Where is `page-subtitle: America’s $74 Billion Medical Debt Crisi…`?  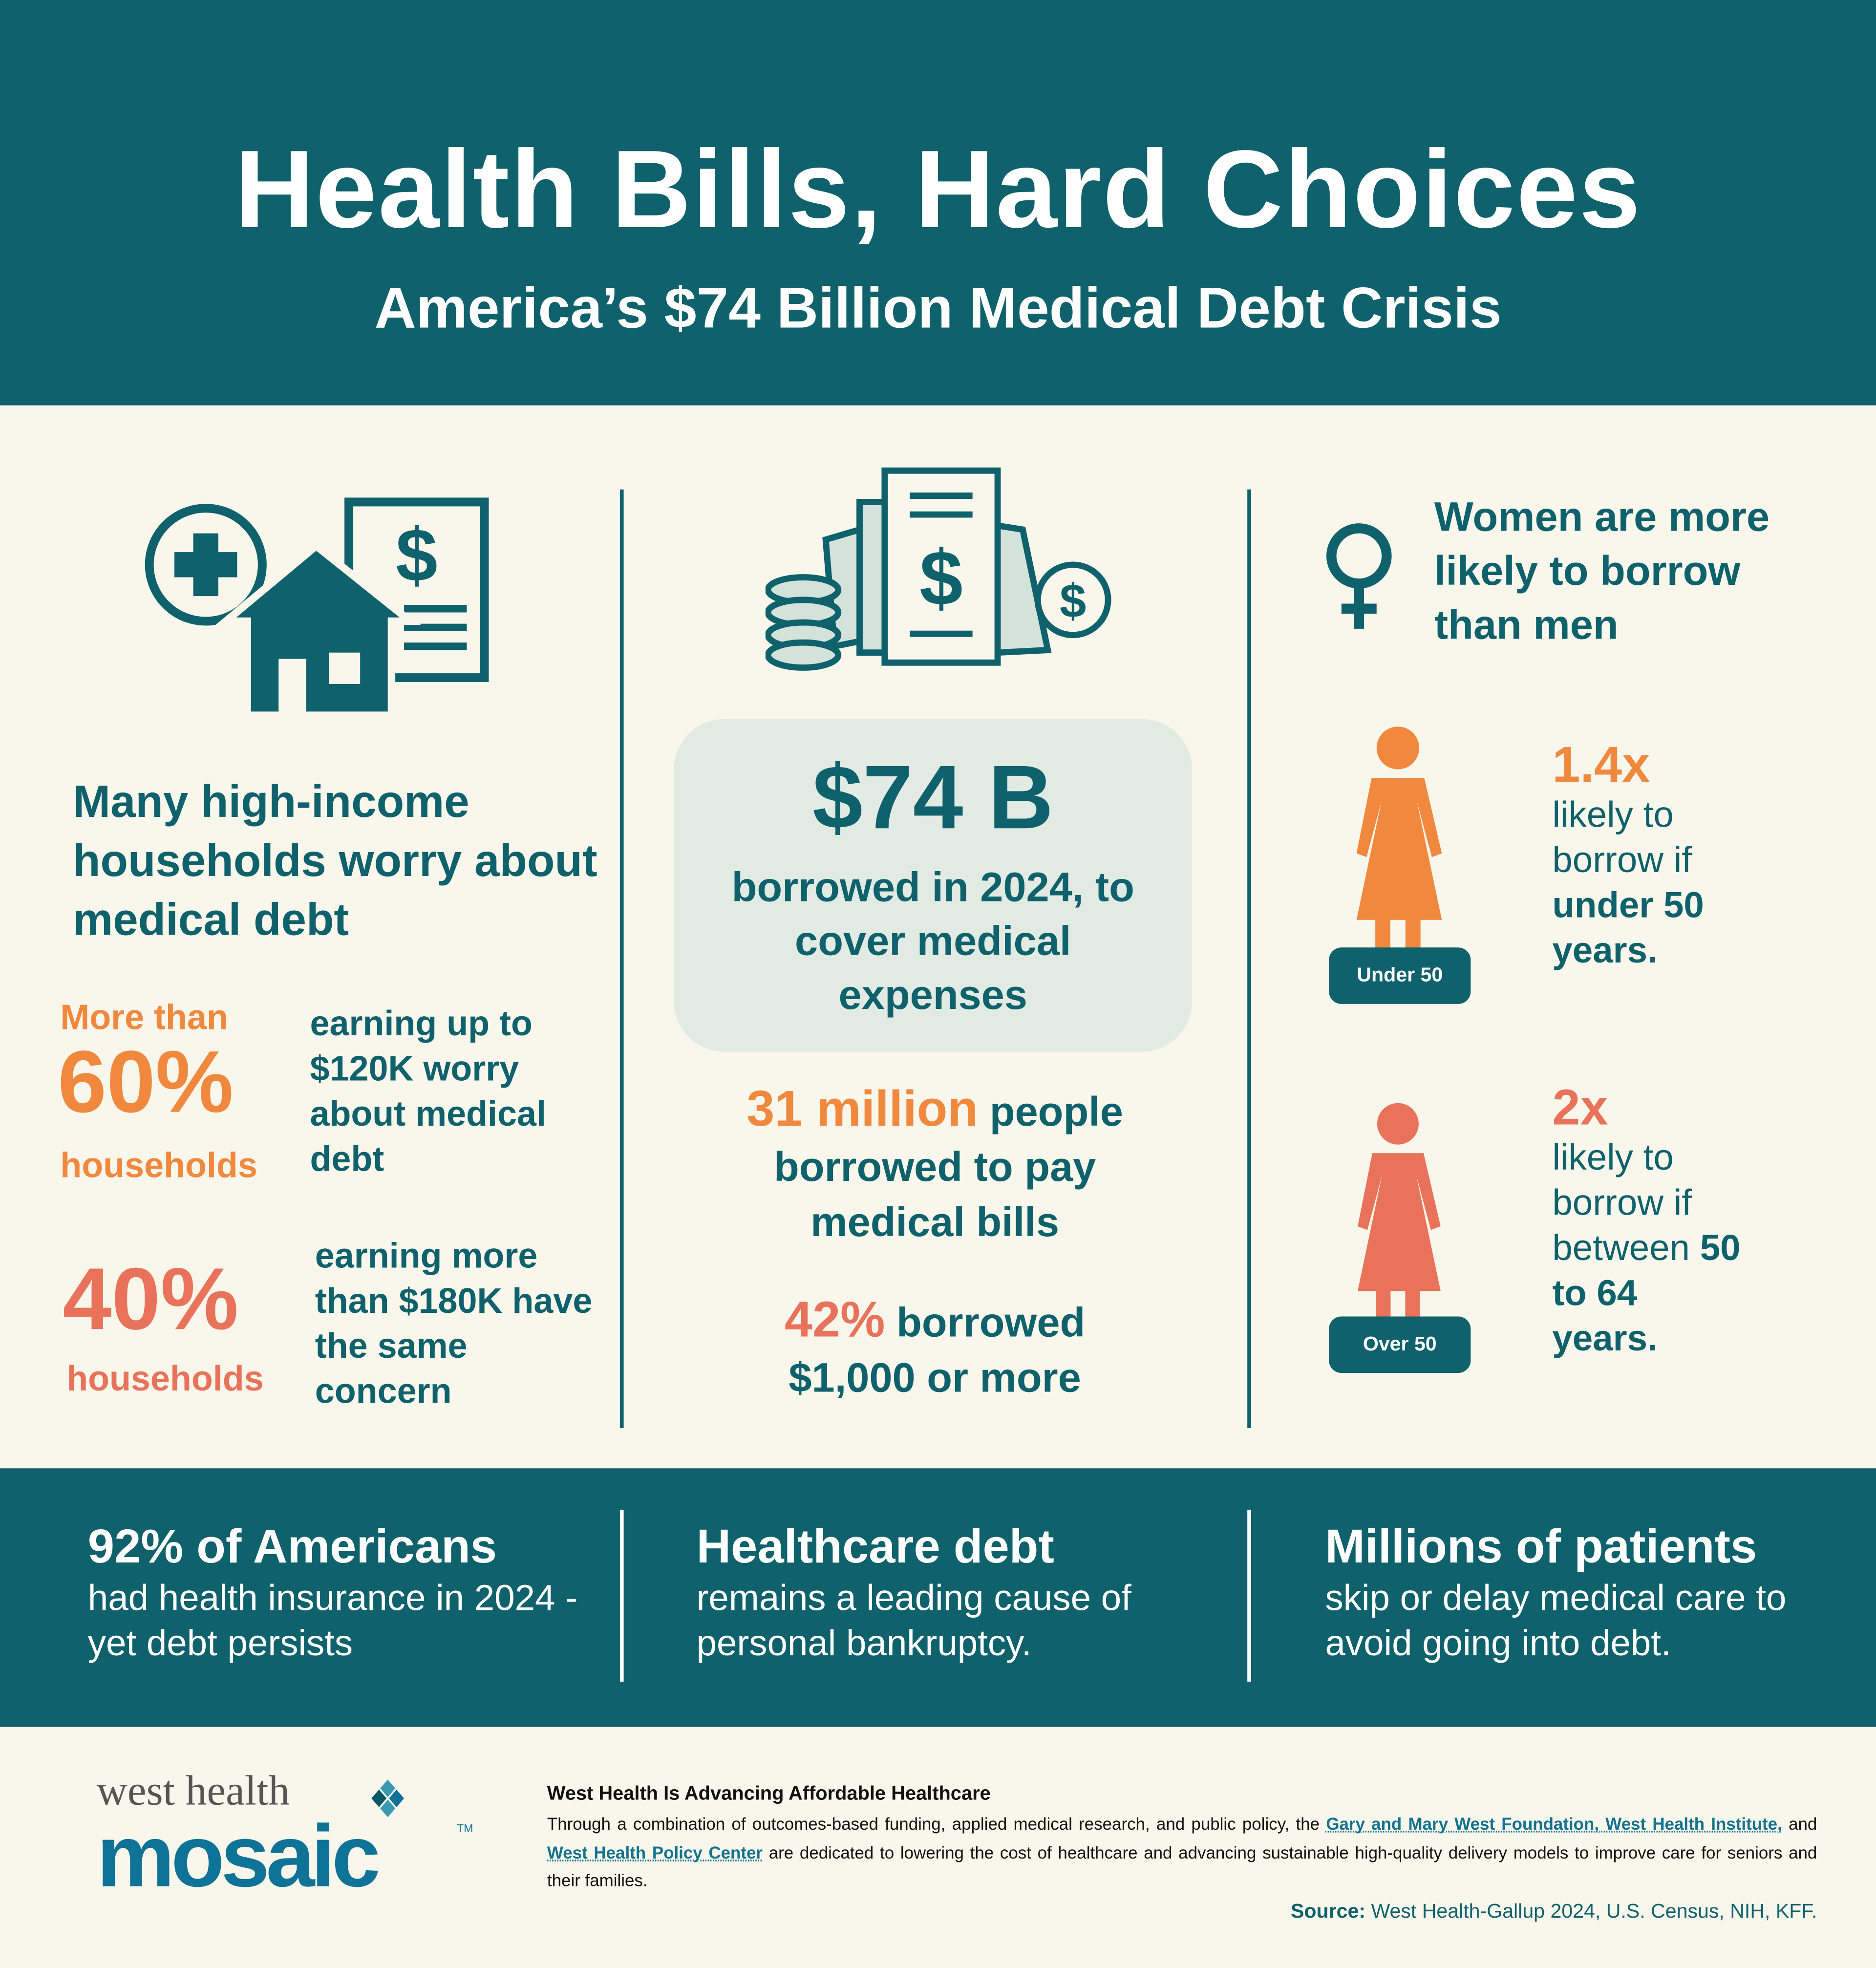 page-subtitle: America’s $74 Billion Medical Debt Crisi… is located at coordinates (938, 308).